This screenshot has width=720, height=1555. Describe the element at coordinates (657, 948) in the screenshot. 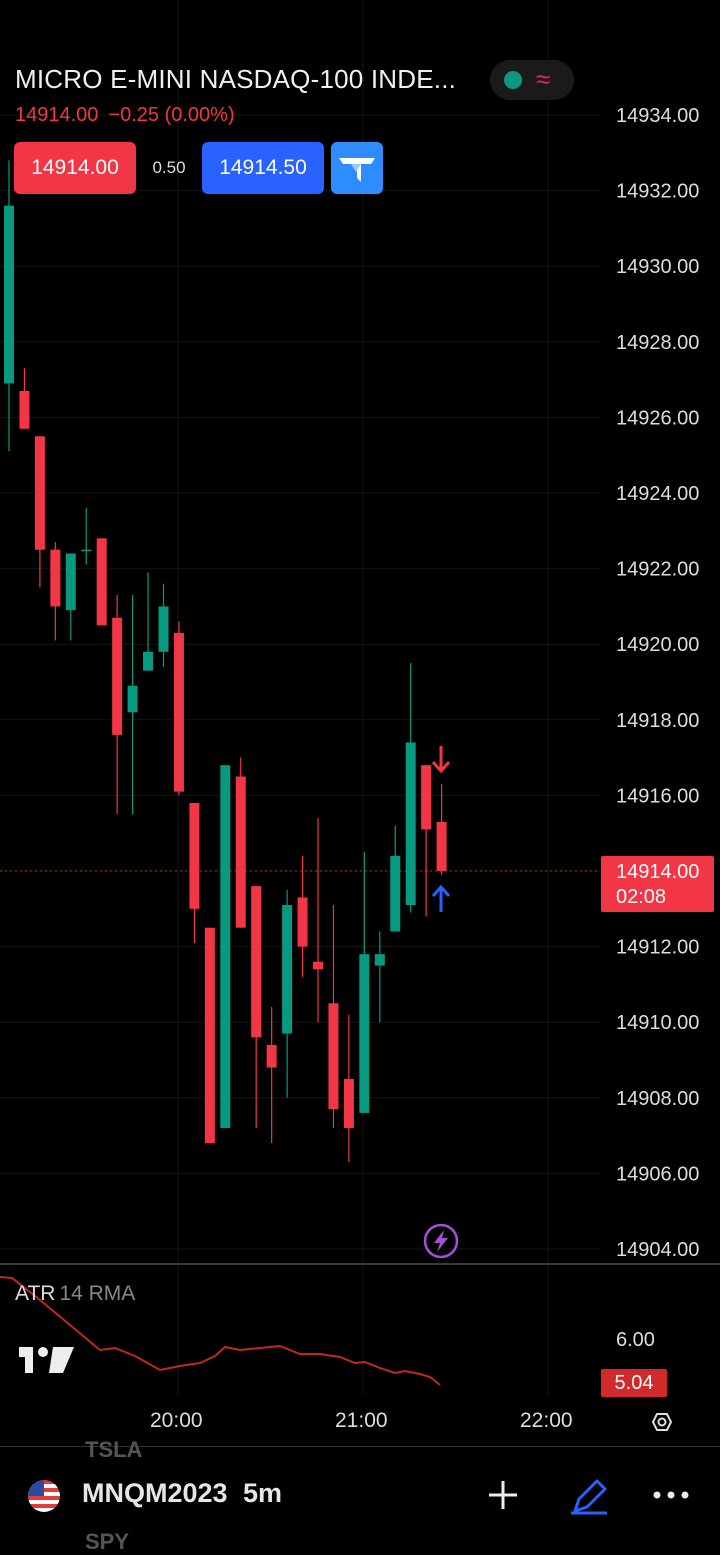

I see `price-tick-label: 14912.00` at that location.